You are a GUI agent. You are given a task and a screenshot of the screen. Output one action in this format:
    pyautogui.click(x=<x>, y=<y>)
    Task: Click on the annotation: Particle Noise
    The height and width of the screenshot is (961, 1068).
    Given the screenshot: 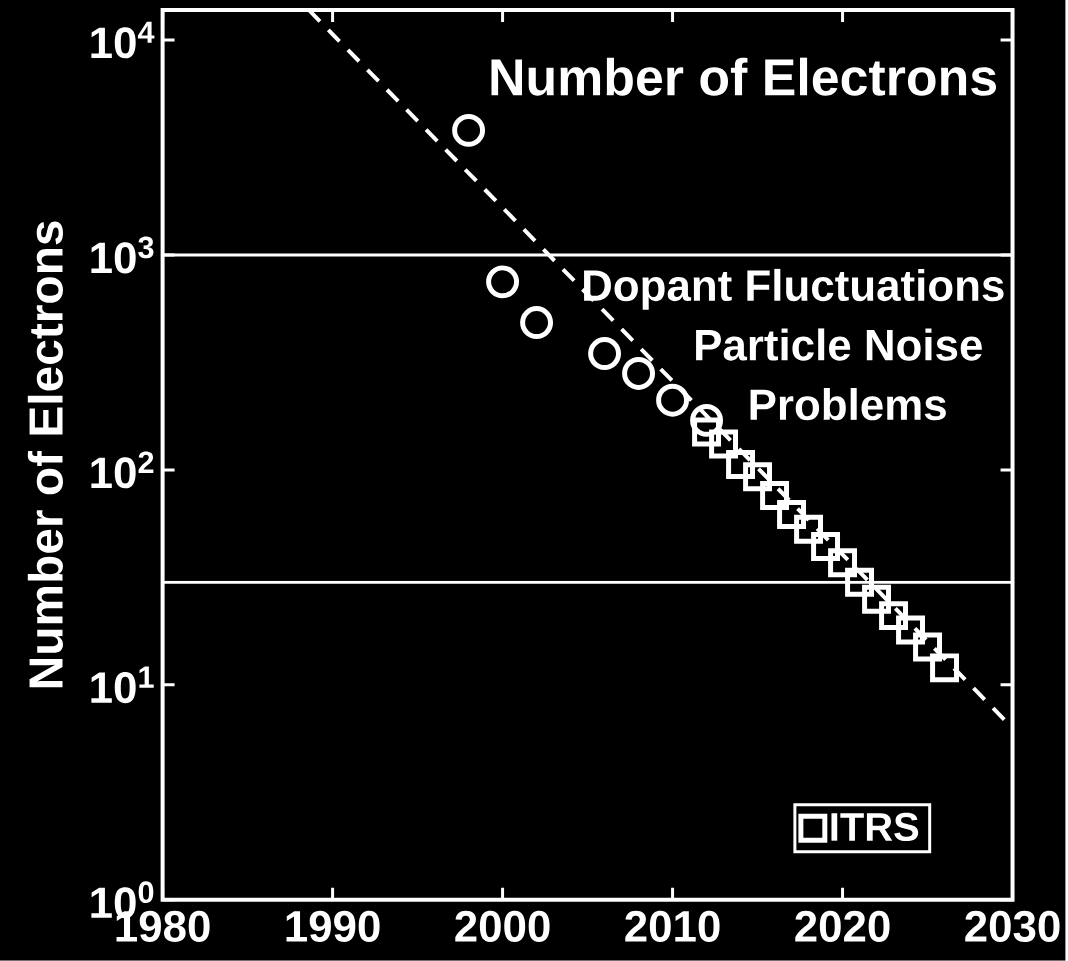 What is the action you would take?
    pyautogui.click(x=839, y=344)
    